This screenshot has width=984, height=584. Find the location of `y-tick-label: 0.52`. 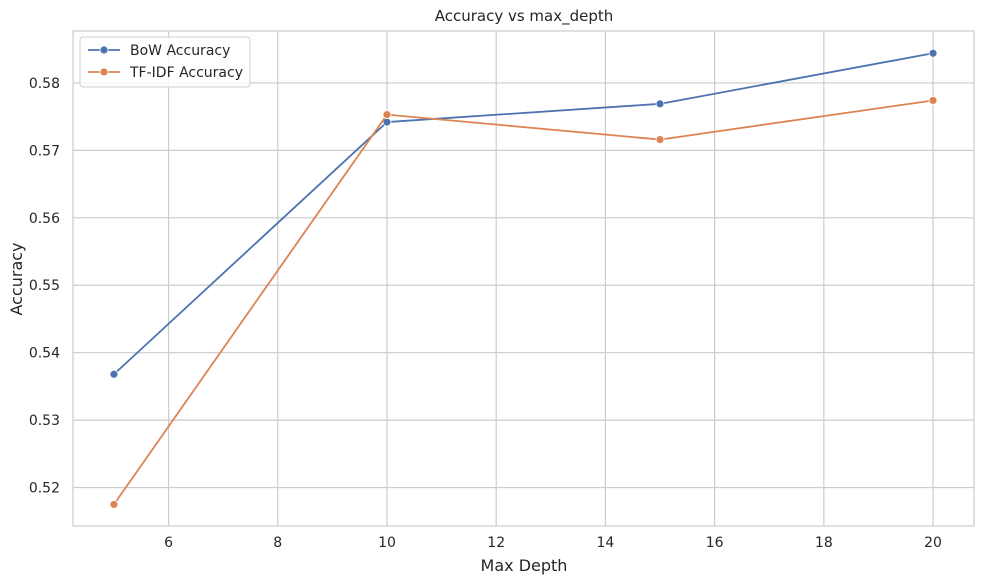

y-tick-label: 0.52 is located at coordinates (44, 489).